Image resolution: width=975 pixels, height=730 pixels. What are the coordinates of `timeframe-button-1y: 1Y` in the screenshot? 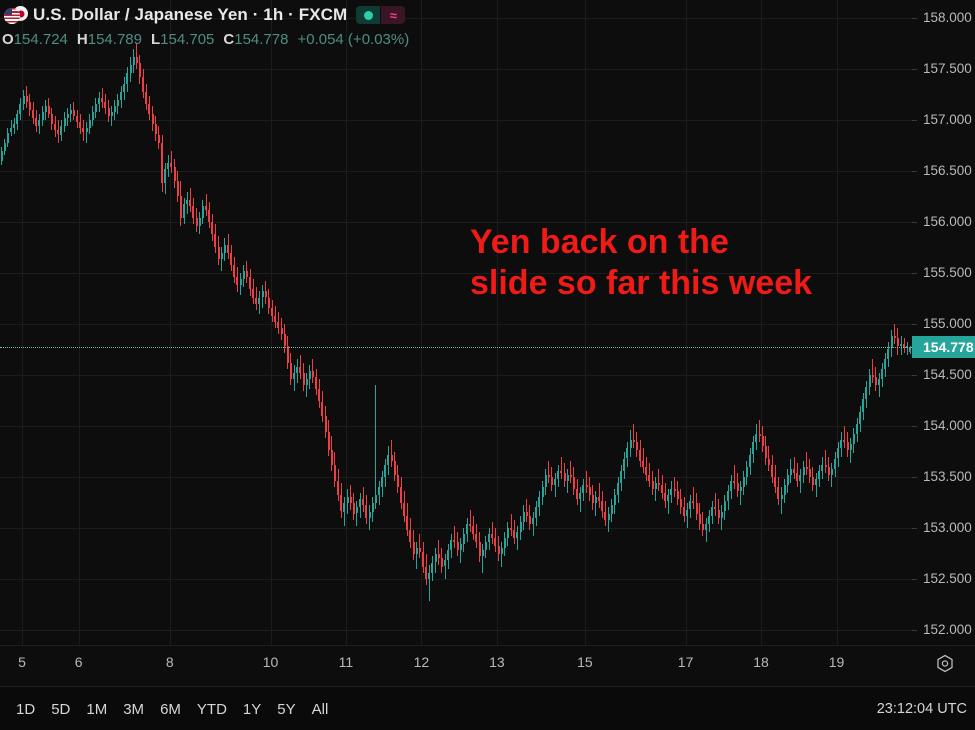 It's located at (252, 709).